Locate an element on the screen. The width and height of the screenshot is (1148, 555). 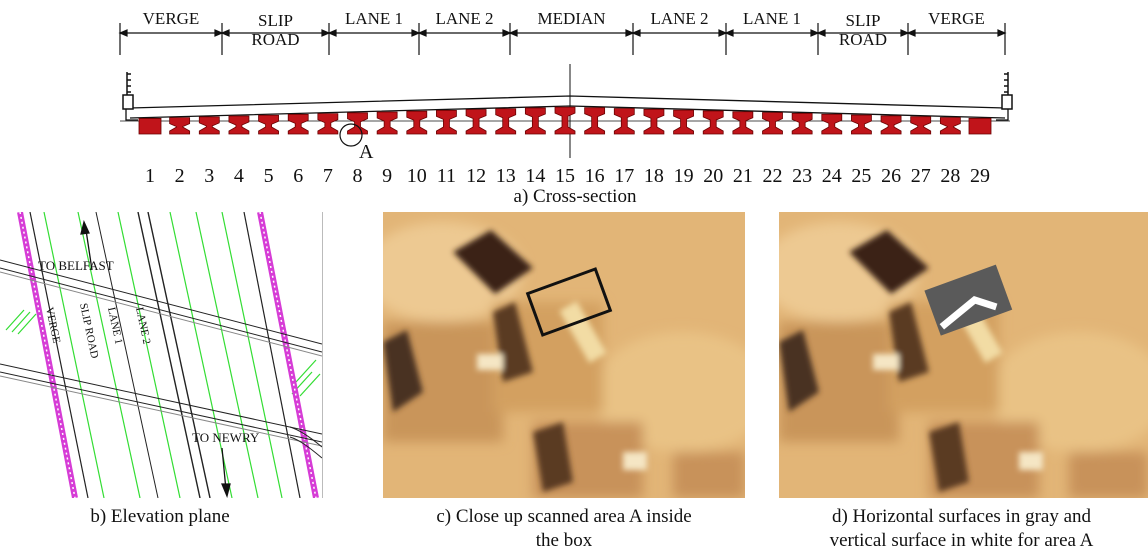
beam-number-6: 6 is located at coordinates (298, 176).